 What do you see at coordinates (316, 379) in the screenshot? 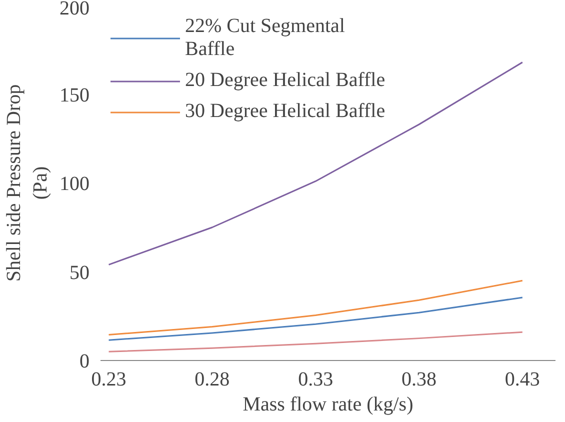
I see `x-tick-label: 0.33` at bounding box center [316, 379].